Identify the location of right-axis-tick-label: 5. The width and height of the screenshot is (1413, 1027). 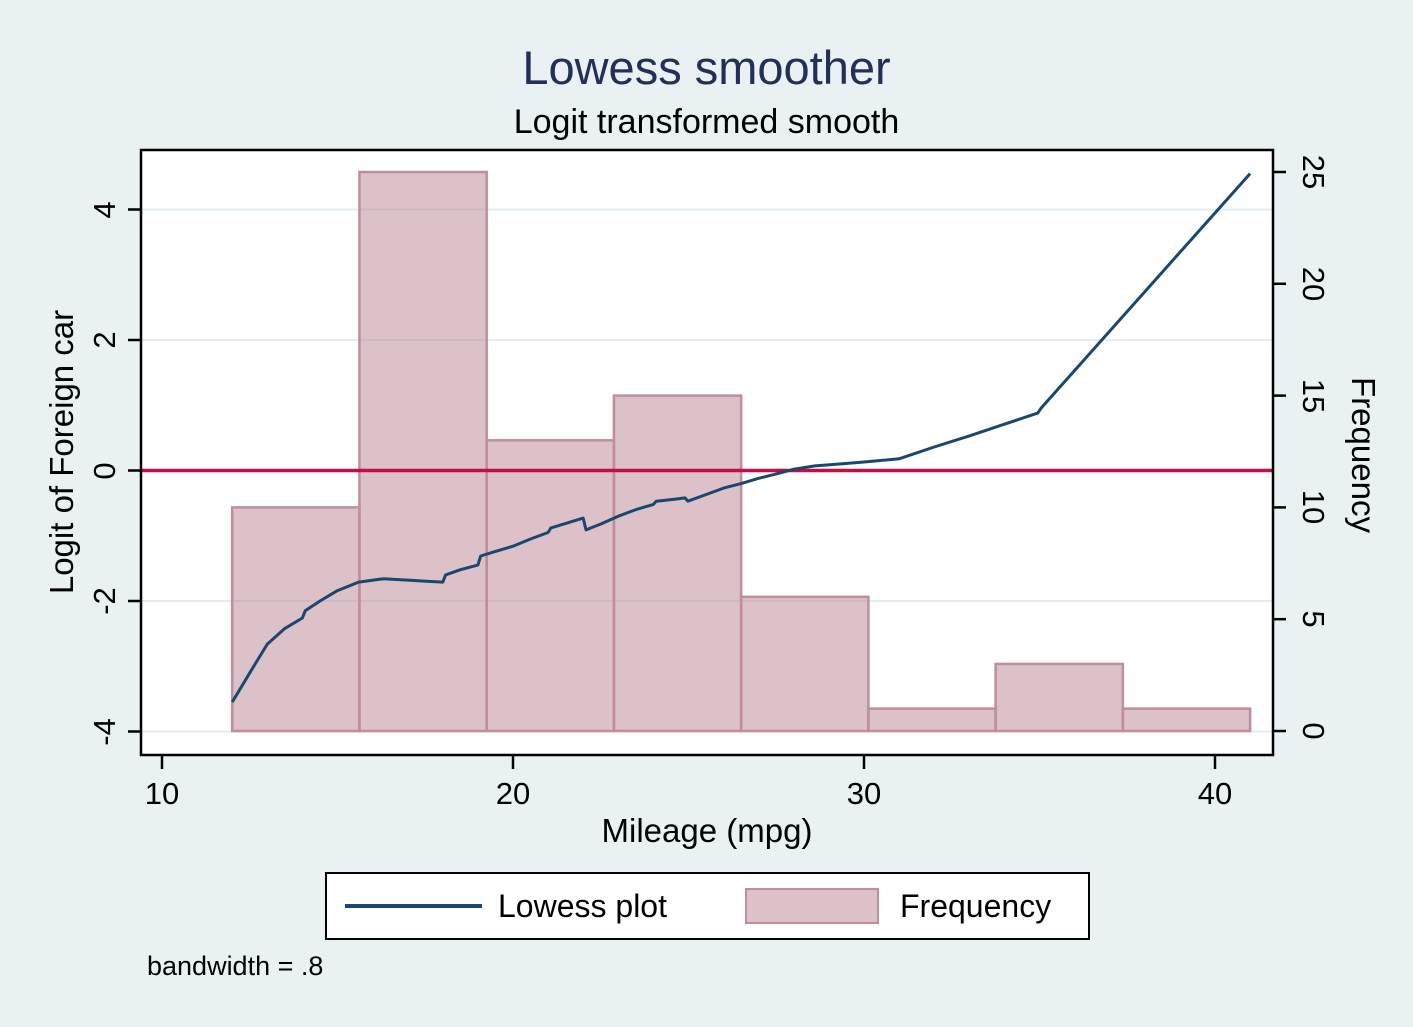
(1313, 619).